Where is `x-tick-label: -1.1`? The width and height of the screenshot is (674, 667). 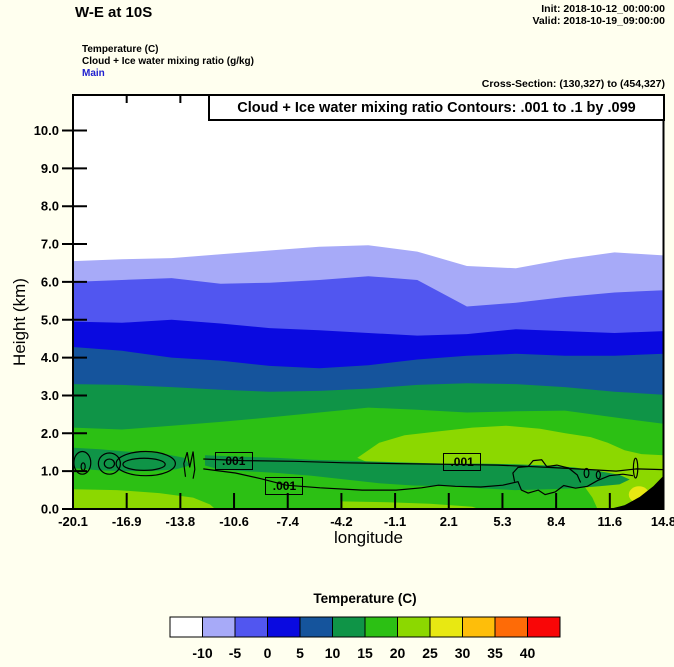 x-tick-label: -1.1 is located at coordinates (395, 521).